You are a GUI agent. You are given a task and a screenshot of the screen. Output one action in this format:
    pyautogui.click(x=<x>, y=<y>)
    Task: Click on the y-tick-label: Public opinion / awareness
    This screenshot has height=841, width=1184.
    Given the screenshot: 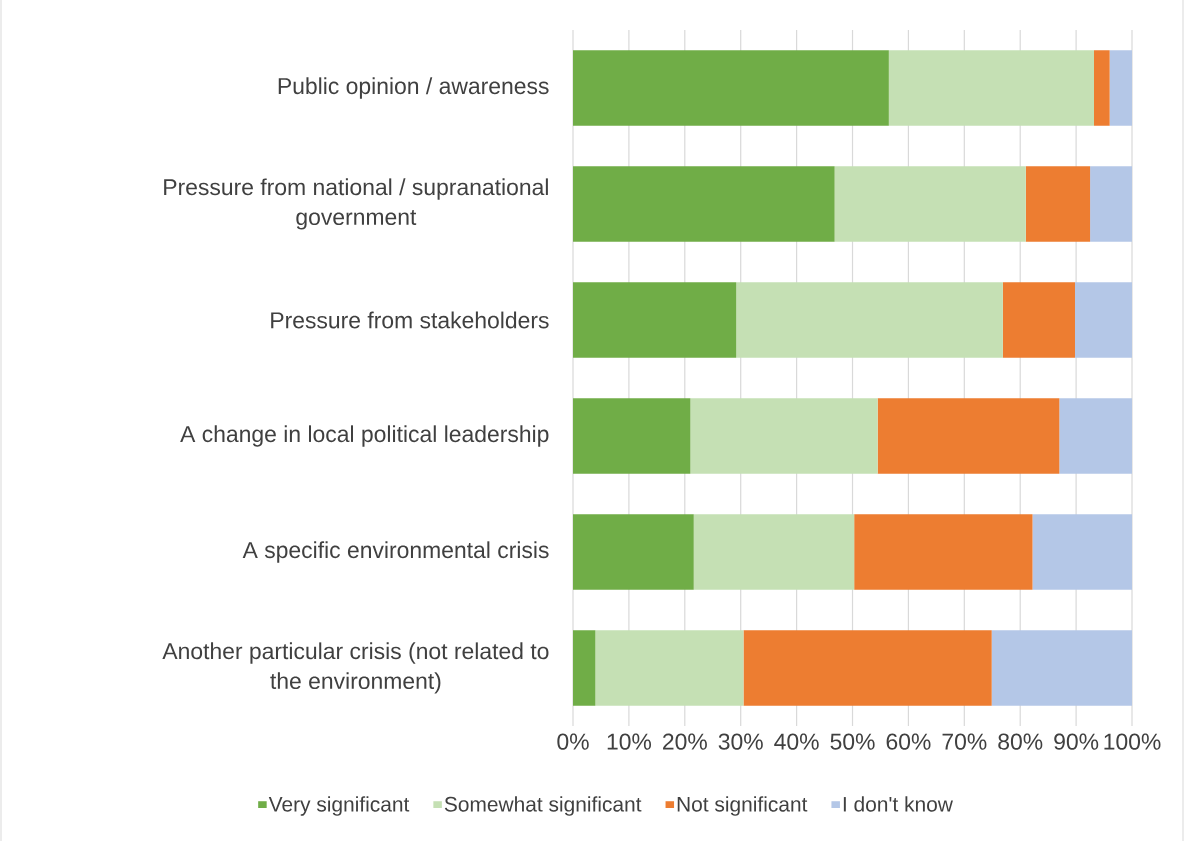 What is the action you would take?
    pyautogui.click(x=413, y=88)
    